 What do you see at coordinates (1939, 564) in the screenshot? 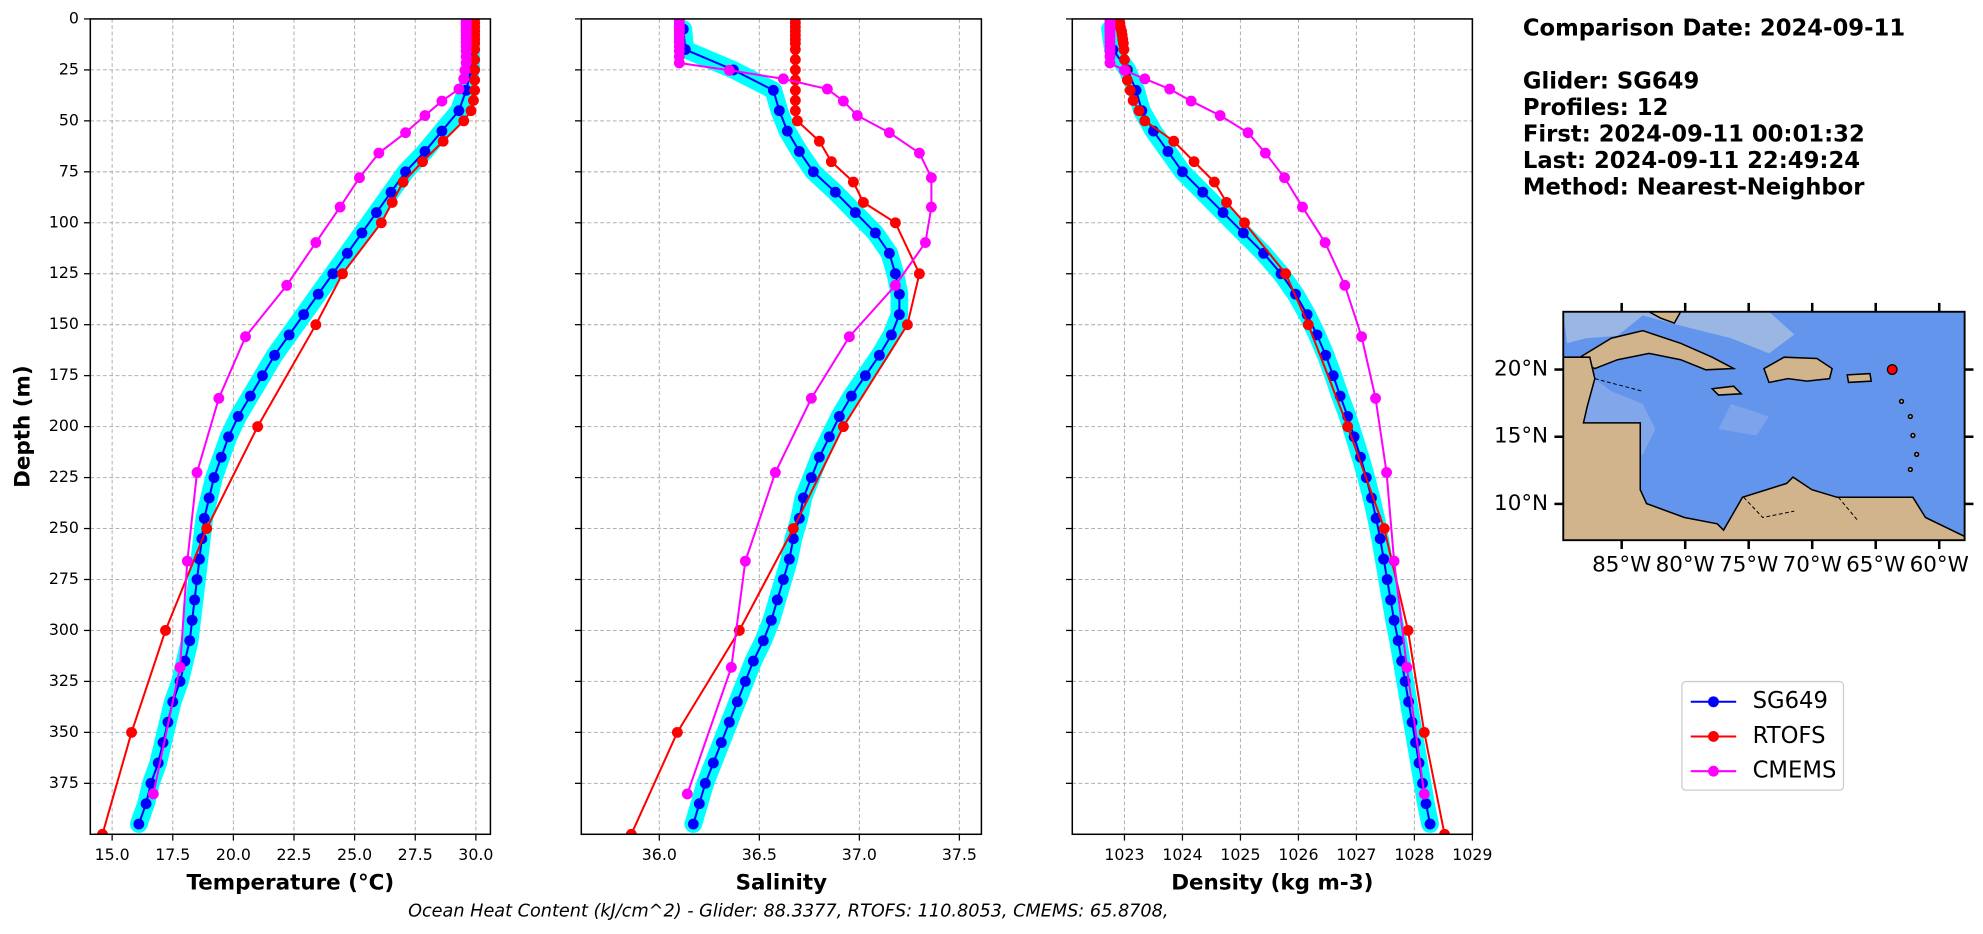
I see `map-x-tick-label: 60°W` at bounding box center [1939, 564].